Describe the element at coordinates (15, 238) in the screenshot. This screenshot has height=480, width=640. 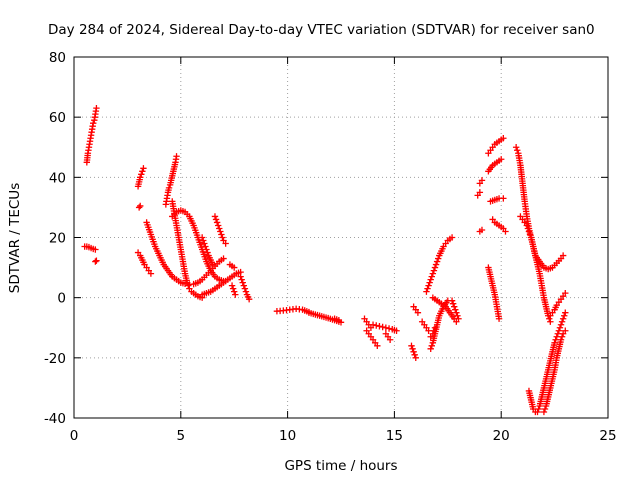
I see `y-axis-label: SDTVAR / TECUs` at that location.